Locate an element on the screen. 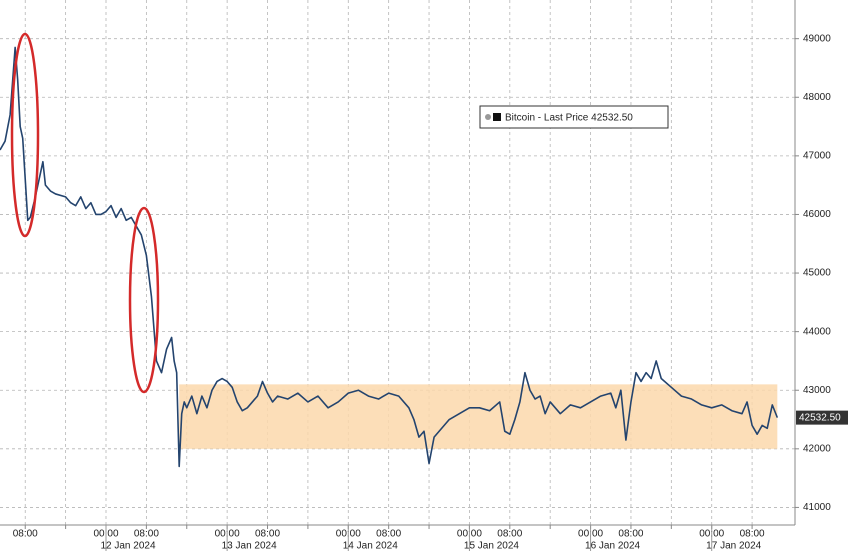  band-layer is located at coordinates (478, 416).